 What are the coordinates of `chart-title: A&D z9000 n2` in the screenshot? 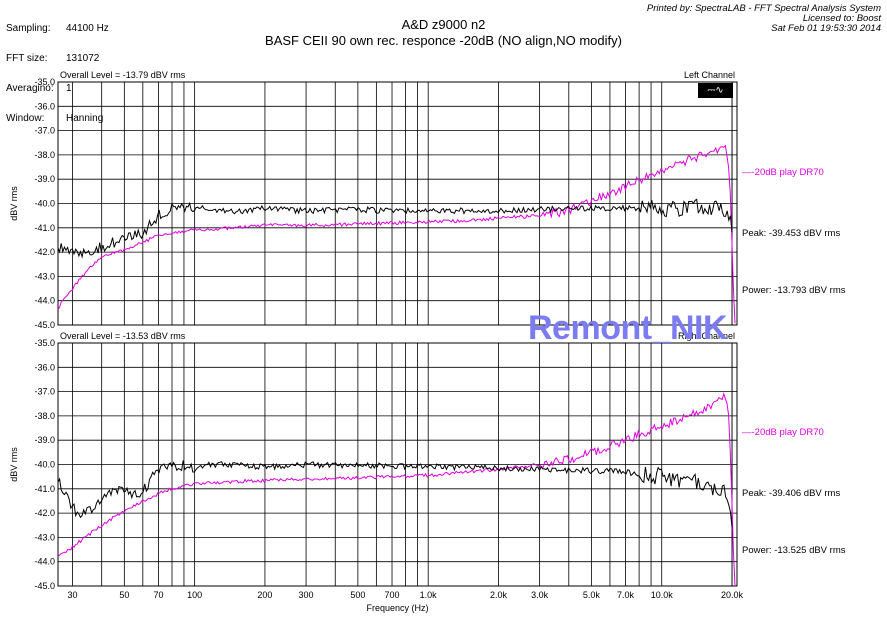 It's located at (443, 24).